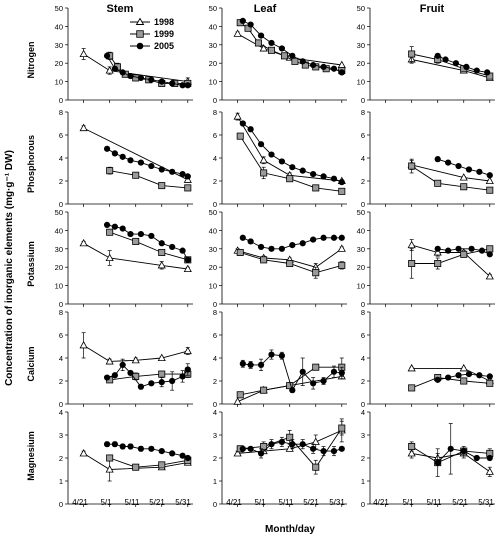  What do you see at coordinates (285, 502) in the screenshot?
I see `x-tick-labels-leaf: 4/21 5/1 5/11 5/21 5/31` at bounding box center [285, 502].